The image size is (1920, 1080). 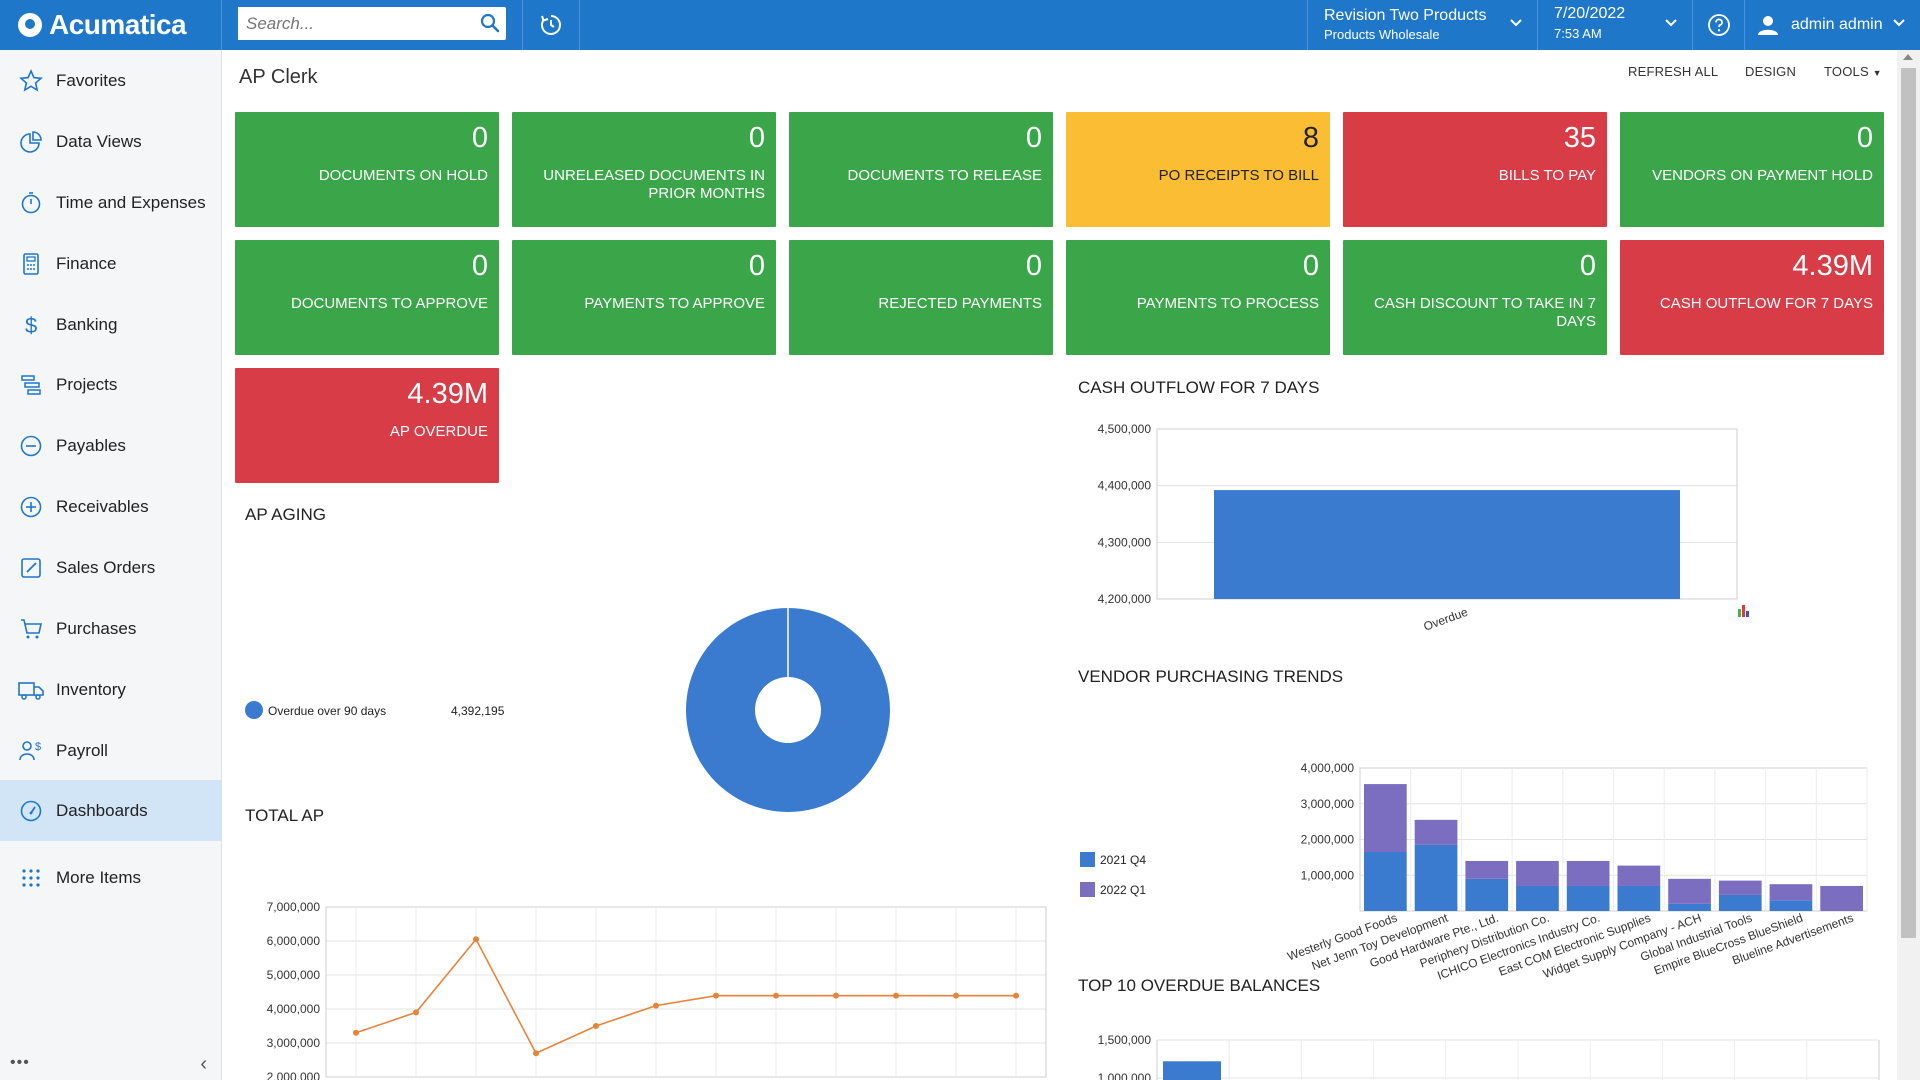 I want to click on sidebar-item-sales-orders: Sales Orders, so click(x=111, y=568).